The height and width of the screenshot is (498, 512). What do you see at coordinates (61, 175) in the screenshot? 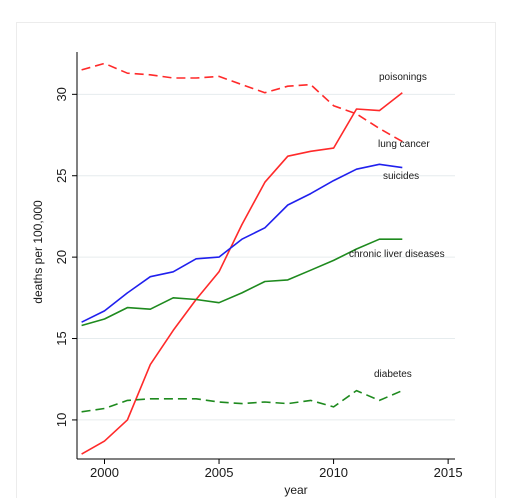
I see `y-tick-label-25: 25` at bounding box center [61, 175].